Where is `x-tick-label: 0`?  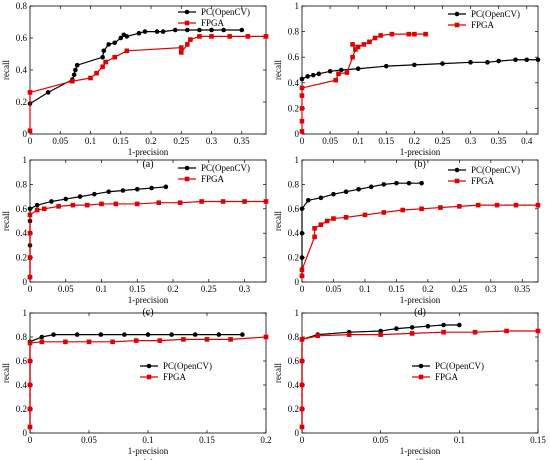
x-tick-label: 0 is located at coordinates (30, 440).